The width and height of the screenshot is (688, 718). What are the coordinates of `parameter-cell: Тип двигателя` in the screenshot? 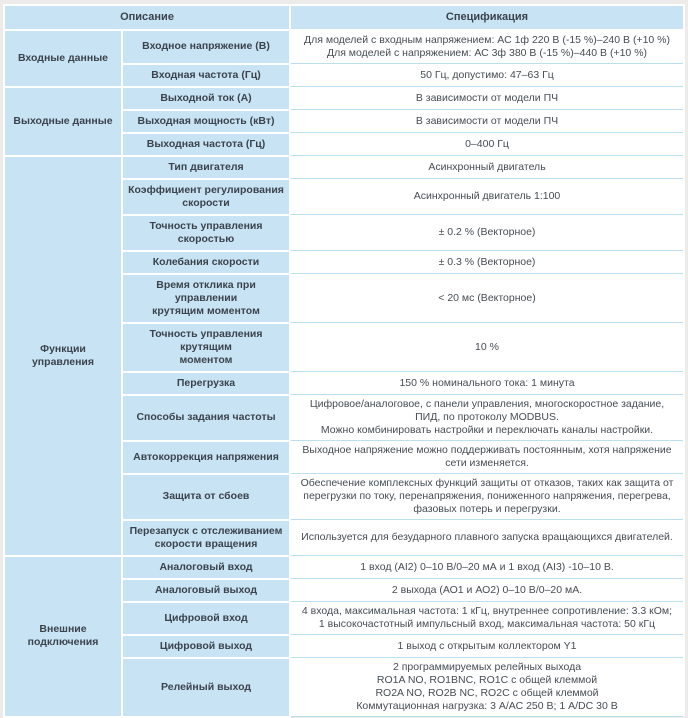 It's located at (206, 167).